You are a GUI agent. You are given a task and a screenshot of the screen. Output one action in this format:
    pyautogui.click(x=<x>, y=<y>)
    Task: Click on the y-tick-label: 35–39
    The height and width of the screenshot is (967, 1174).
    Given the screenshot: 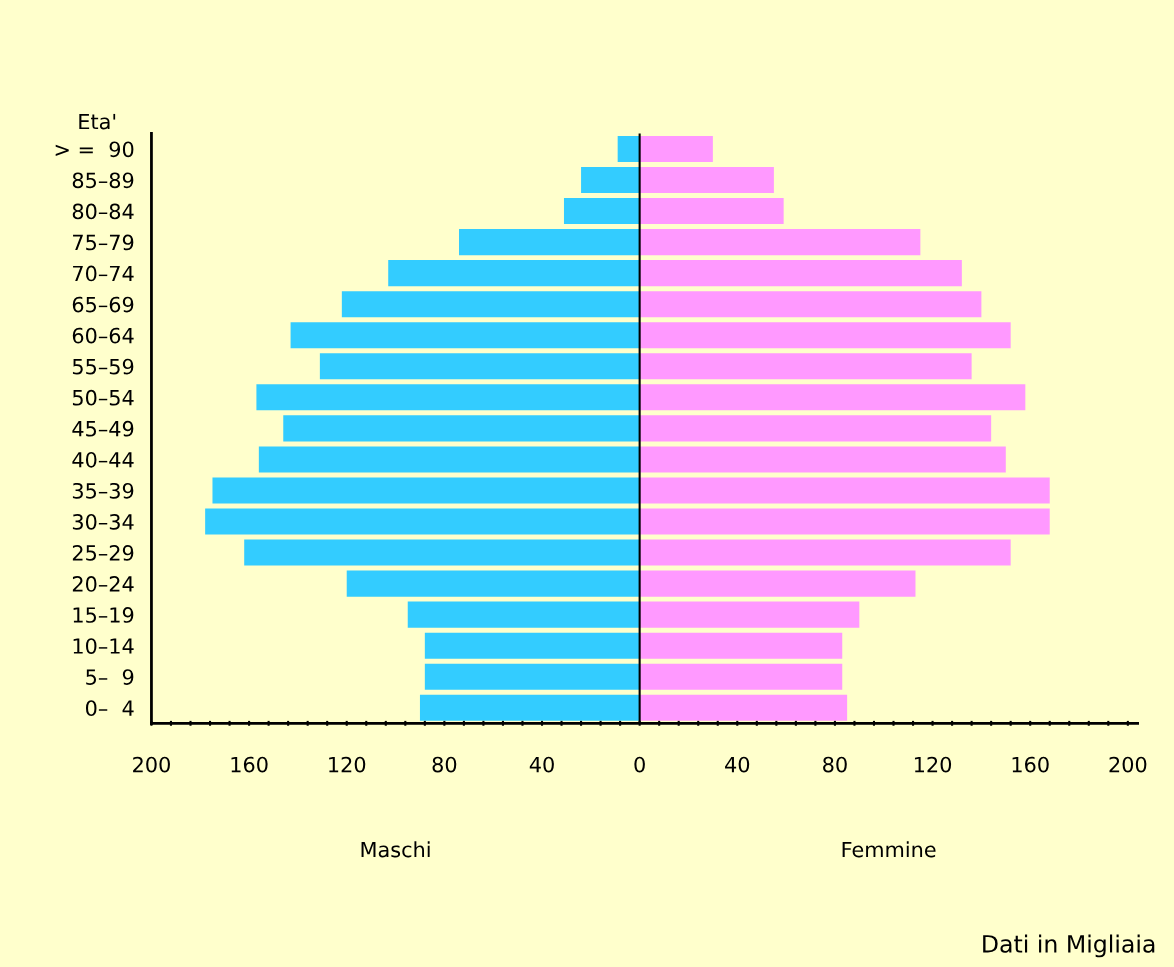 What is the action you would take?
    pyautogui.click(x=103, y=490)
    